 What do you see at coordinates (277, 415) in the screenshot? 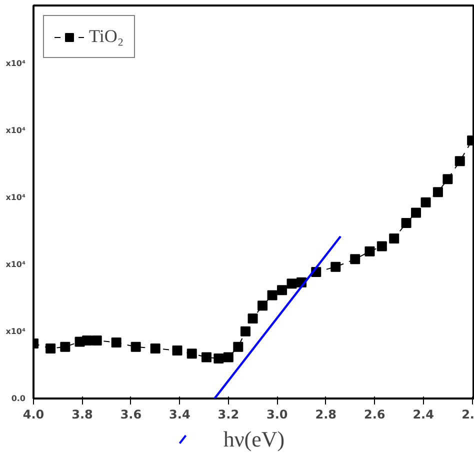
I see `x-tick-label: 3.0` at bounding box center [277, 415].